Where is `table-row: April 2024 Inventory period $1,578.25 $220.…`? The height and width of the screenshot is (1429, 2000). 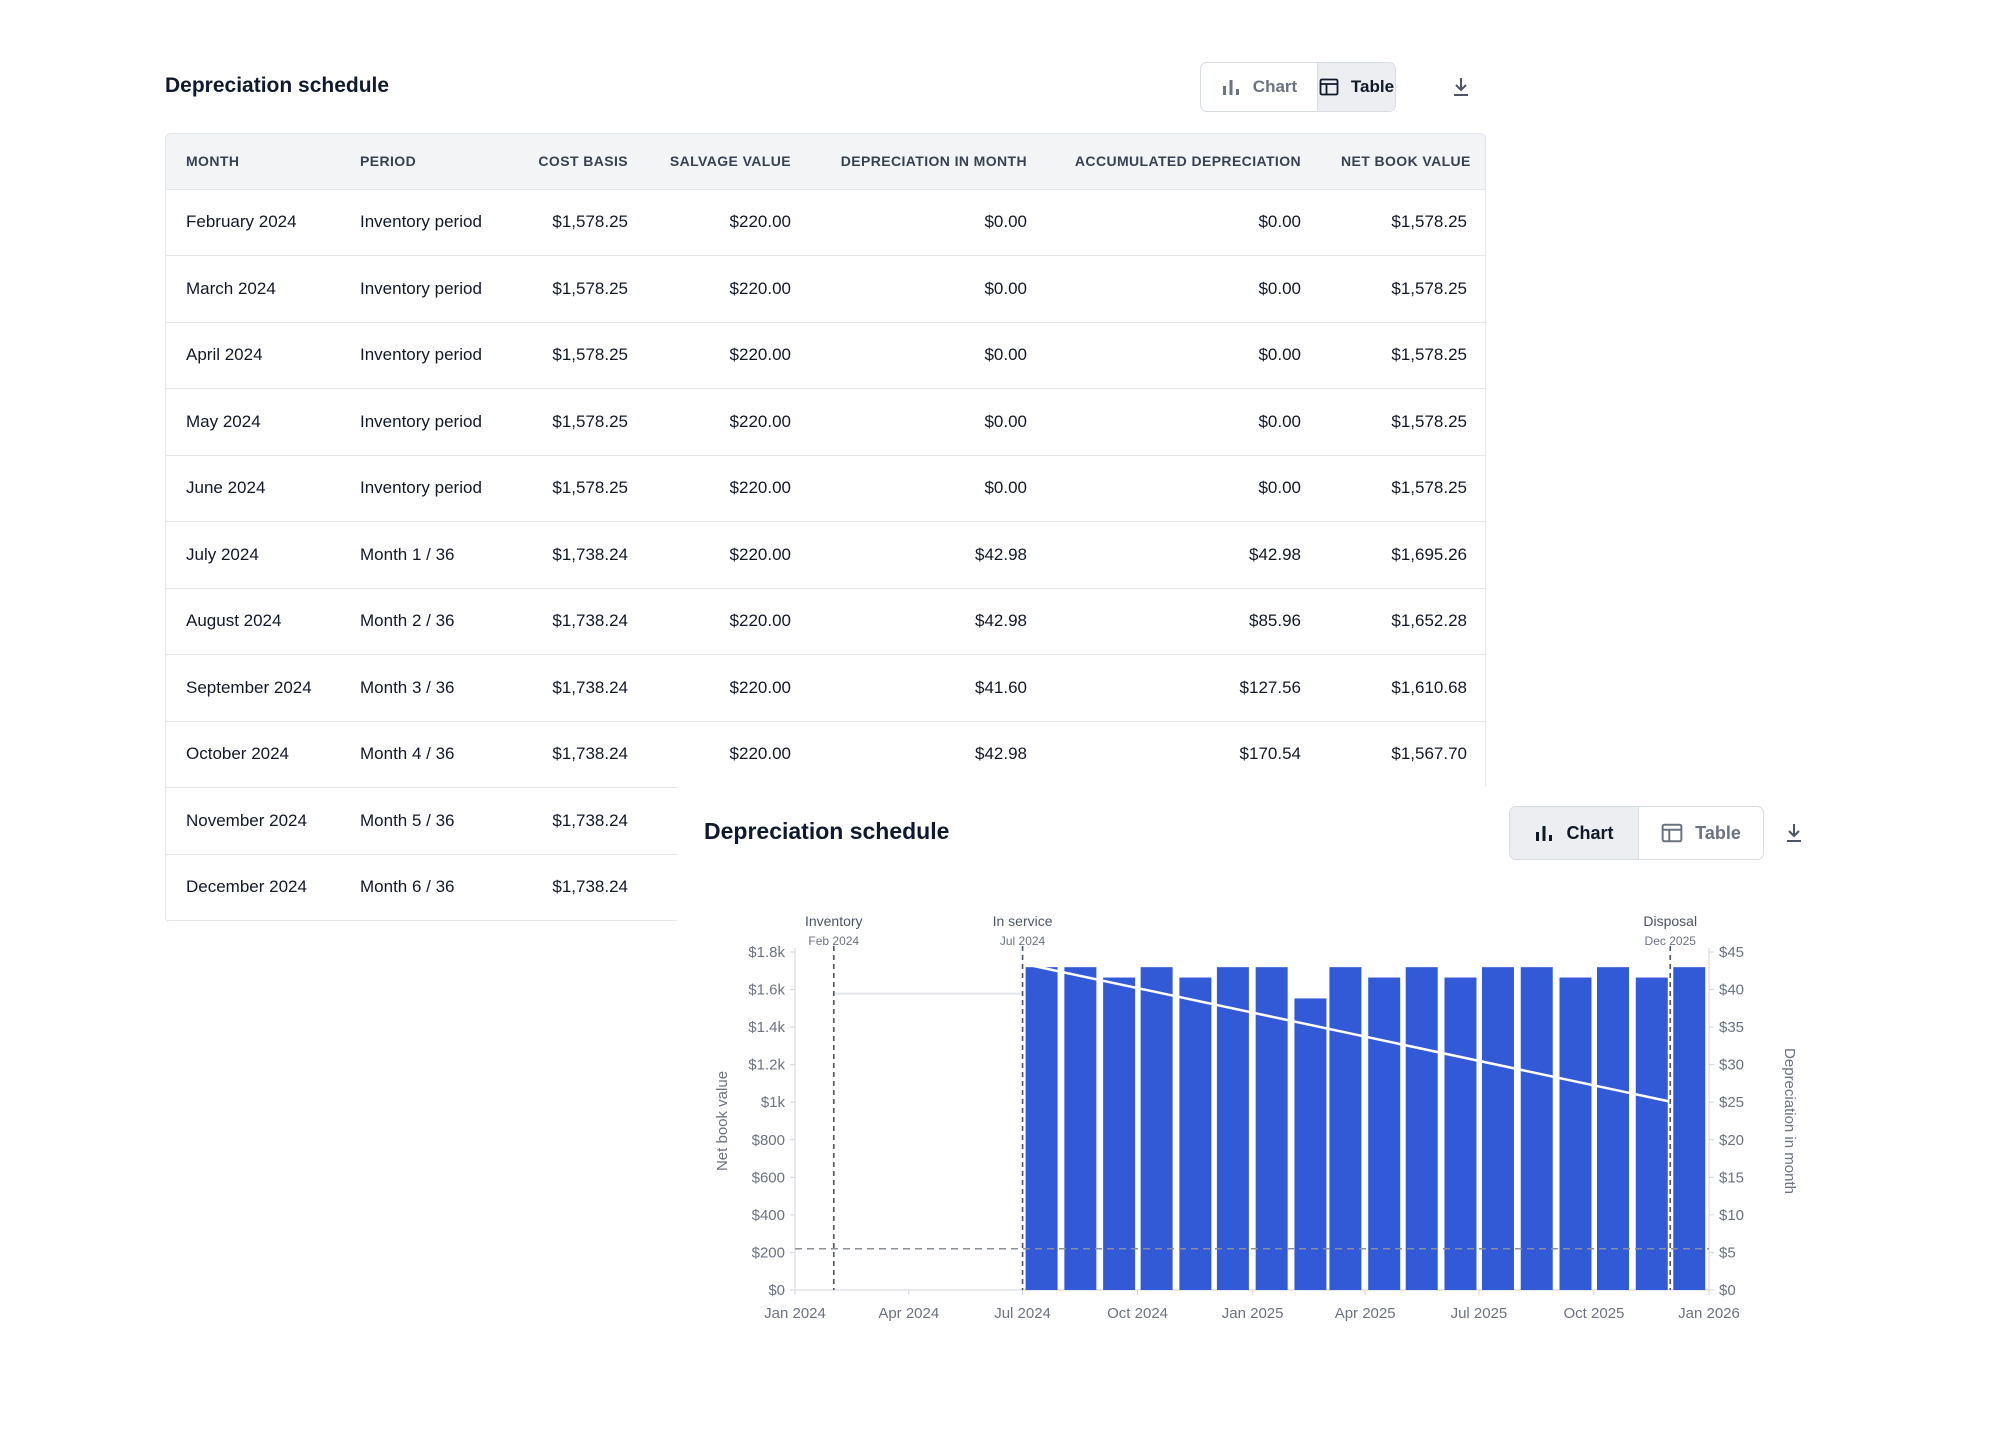
table-row: April 2024 Inventory period $1,578.25 $220.… is located at coordinates (825, 355).